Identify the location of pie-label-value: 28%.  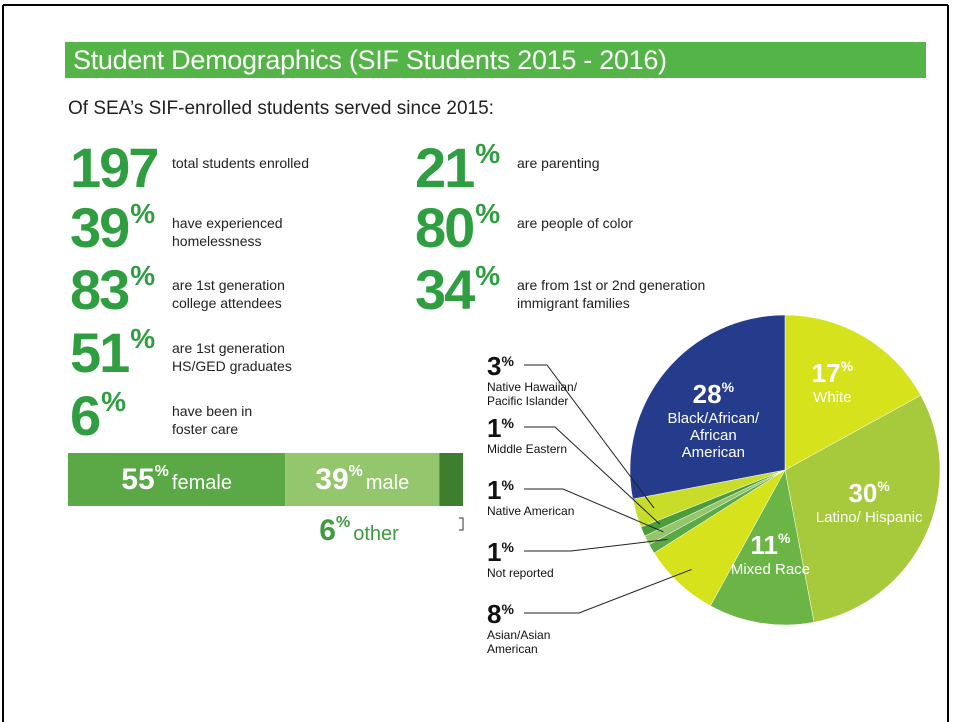
(713, 394).